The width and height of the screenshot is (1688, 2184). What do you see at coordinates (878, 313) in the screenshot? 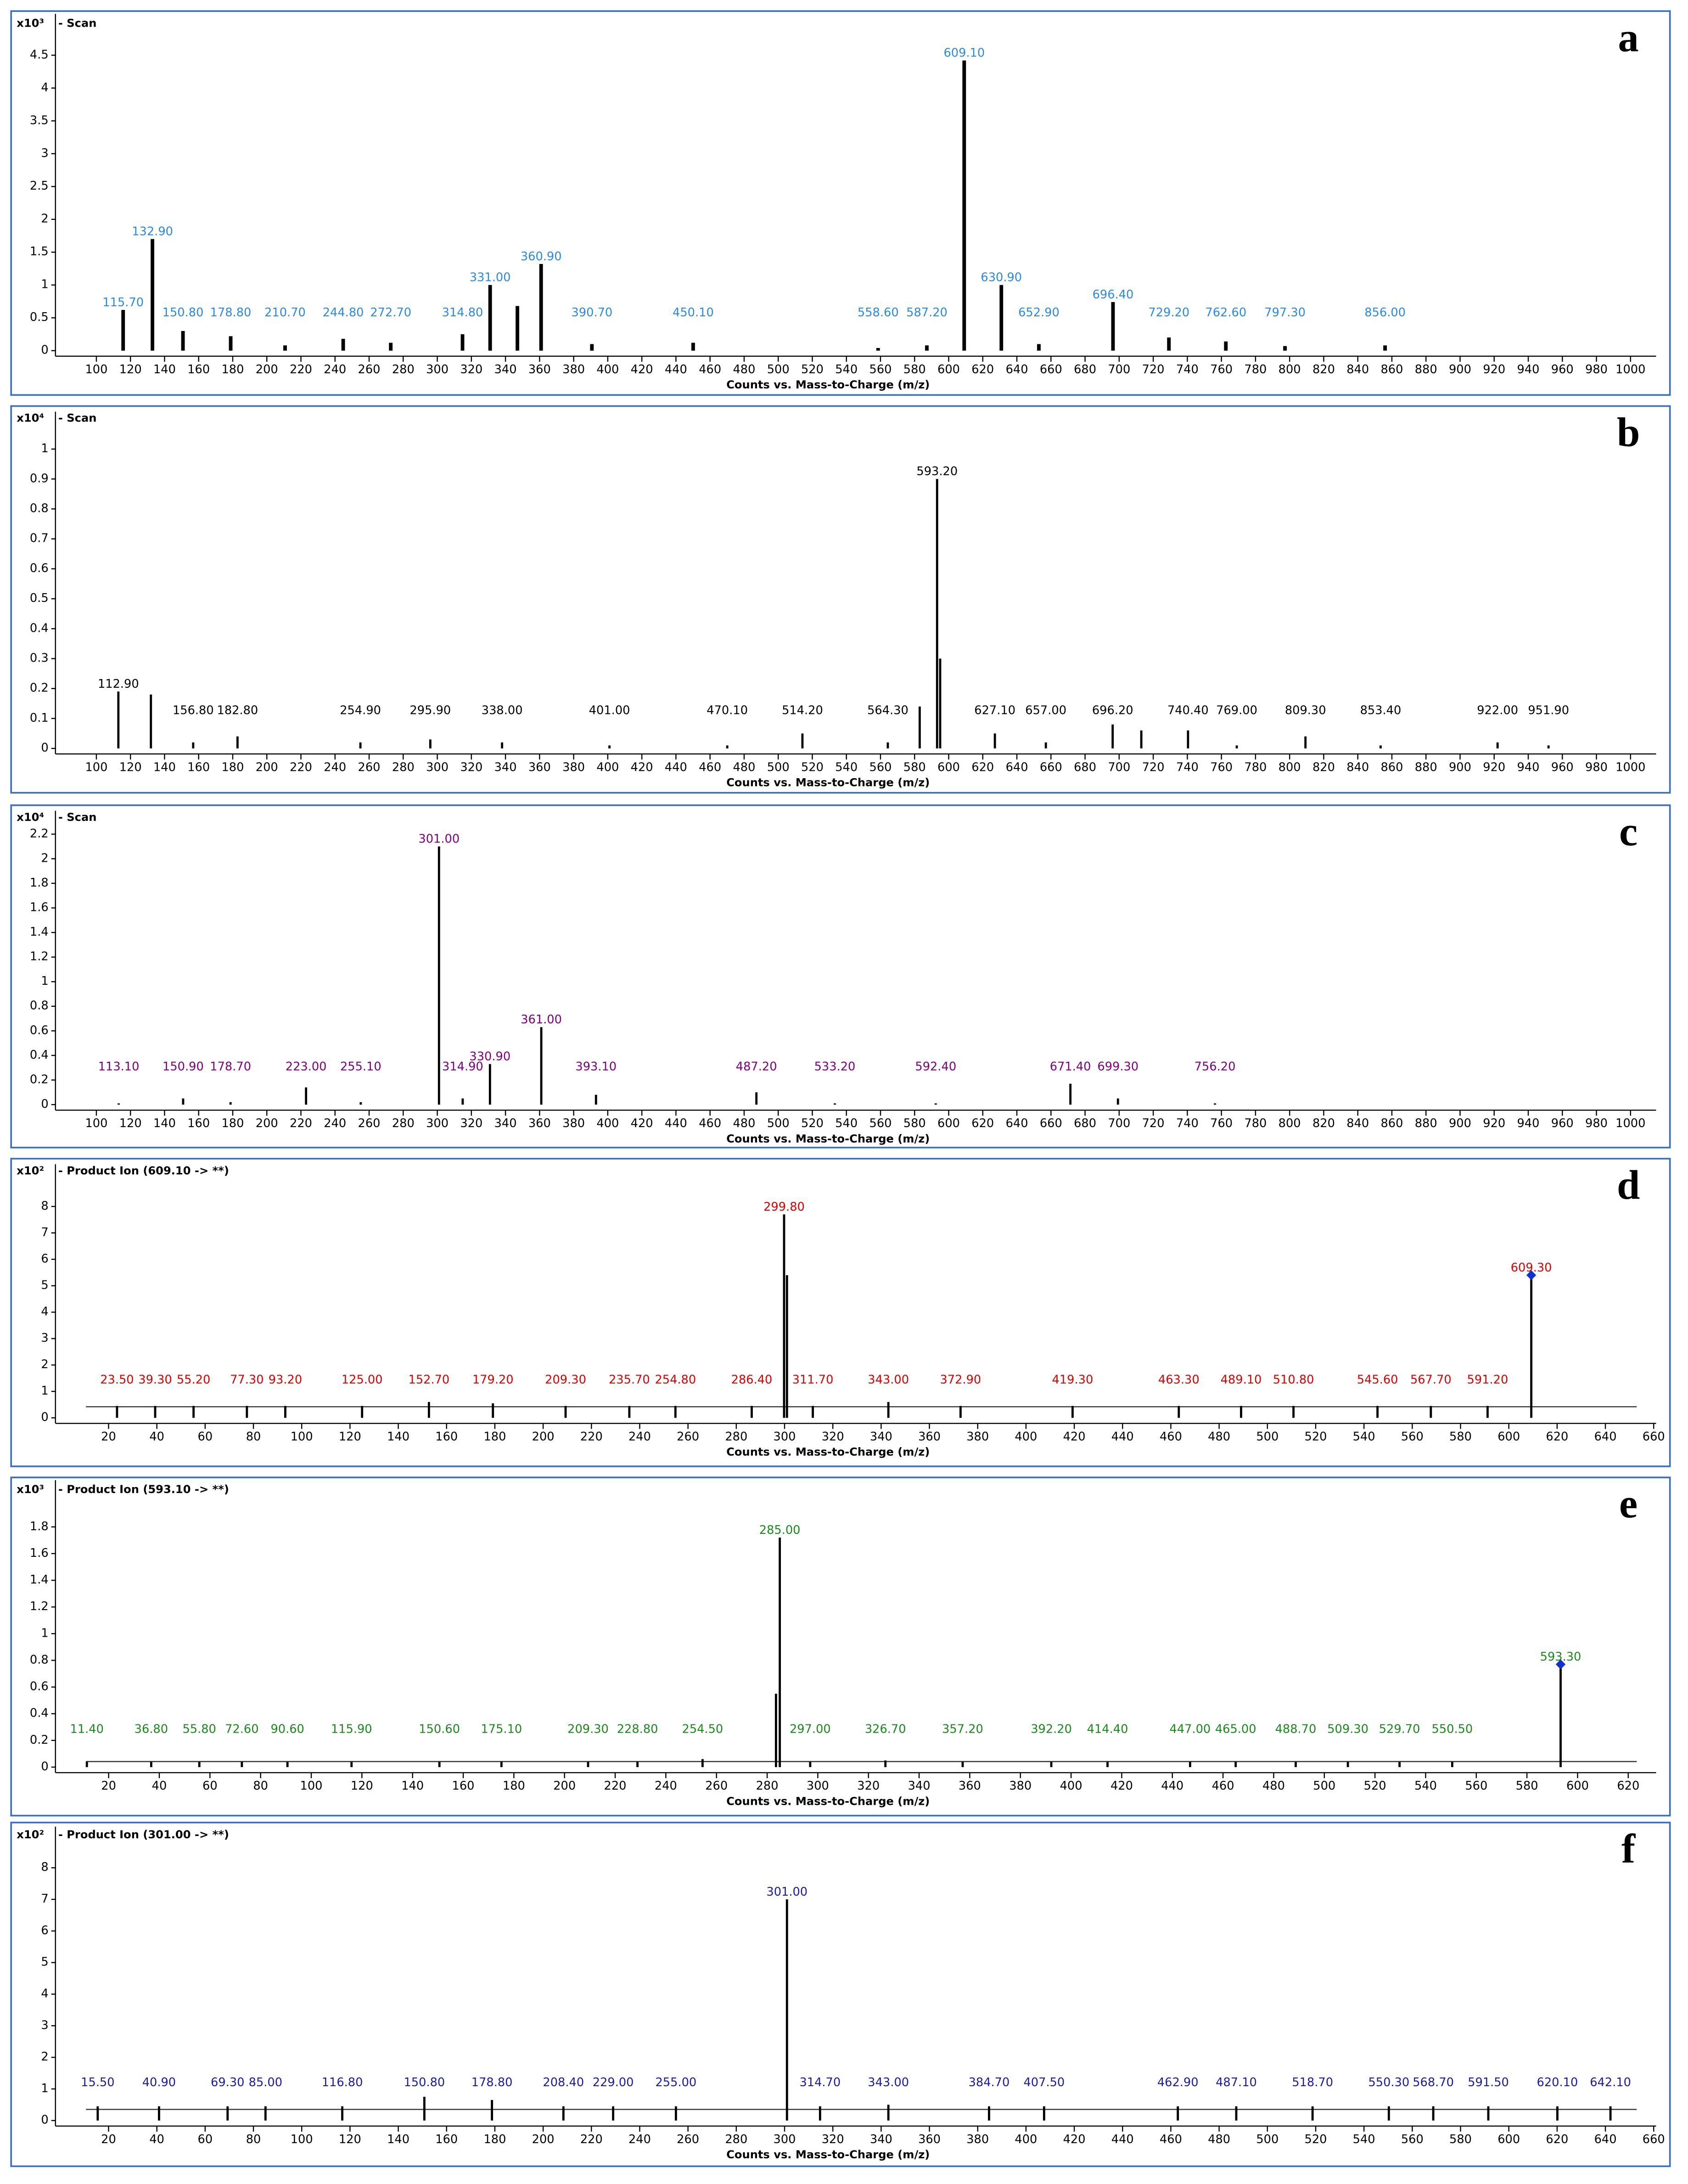
I see `peak-label: 558.60` at bounding box center [878, 313].